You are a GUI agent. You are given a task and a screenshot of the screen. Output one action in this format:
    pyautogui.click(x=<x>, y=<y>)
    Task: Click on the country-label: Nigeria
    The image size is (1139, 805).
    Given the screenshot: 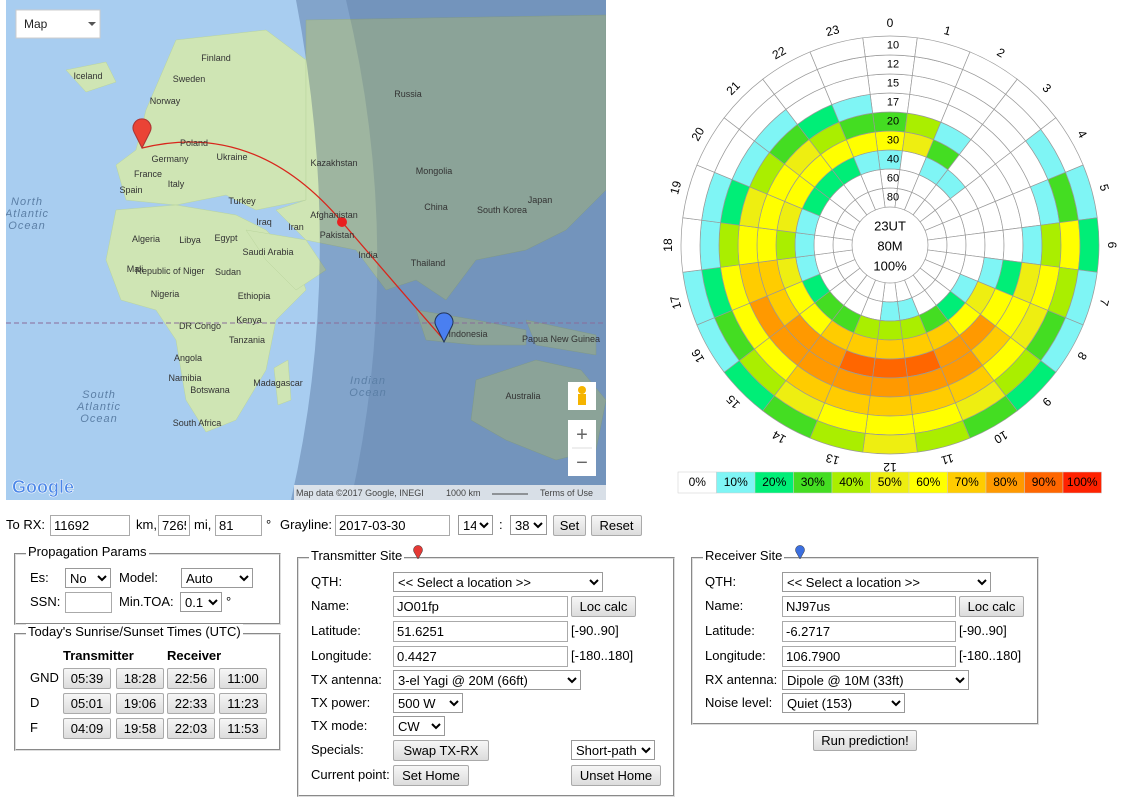 What is the action you would take?
    pyautogui.click(x=165, y=294)
    